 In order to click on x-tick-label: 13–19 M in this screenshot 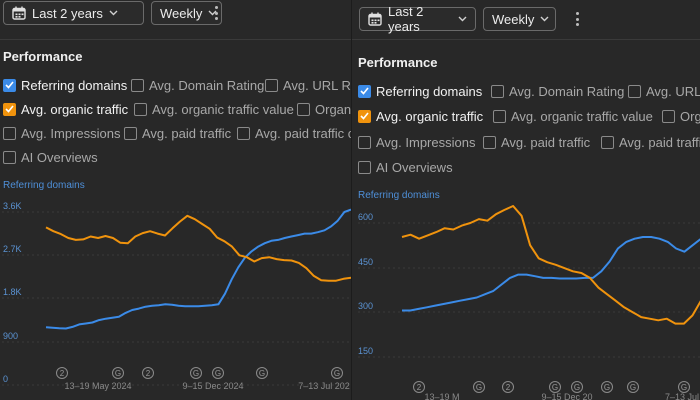, I will do `click(441, 396)`.